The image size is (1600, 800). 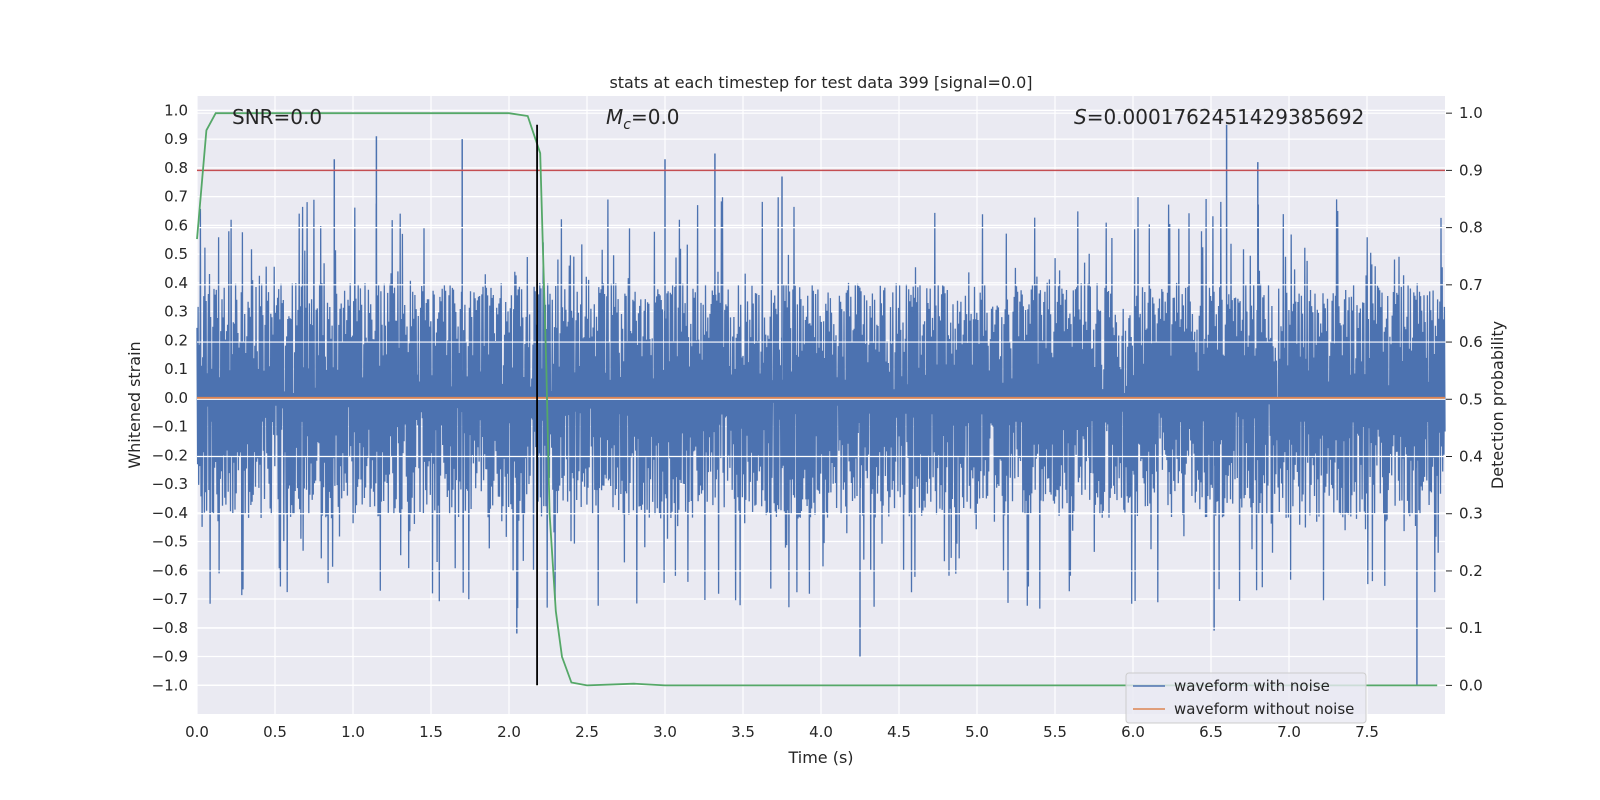 I want to click on y-tick-label: 0.0, so click(x=176, y=398).